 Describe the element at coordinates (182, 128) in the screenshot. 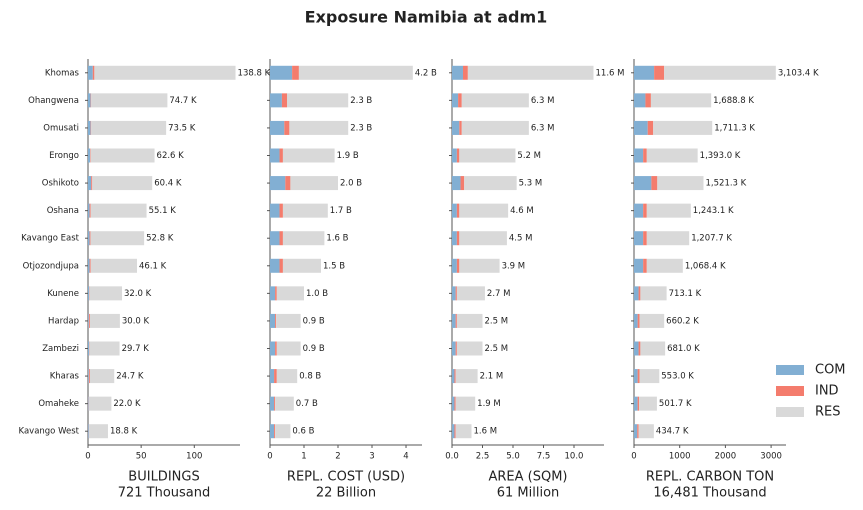

I see `total-label: 73.5 K` at that location.